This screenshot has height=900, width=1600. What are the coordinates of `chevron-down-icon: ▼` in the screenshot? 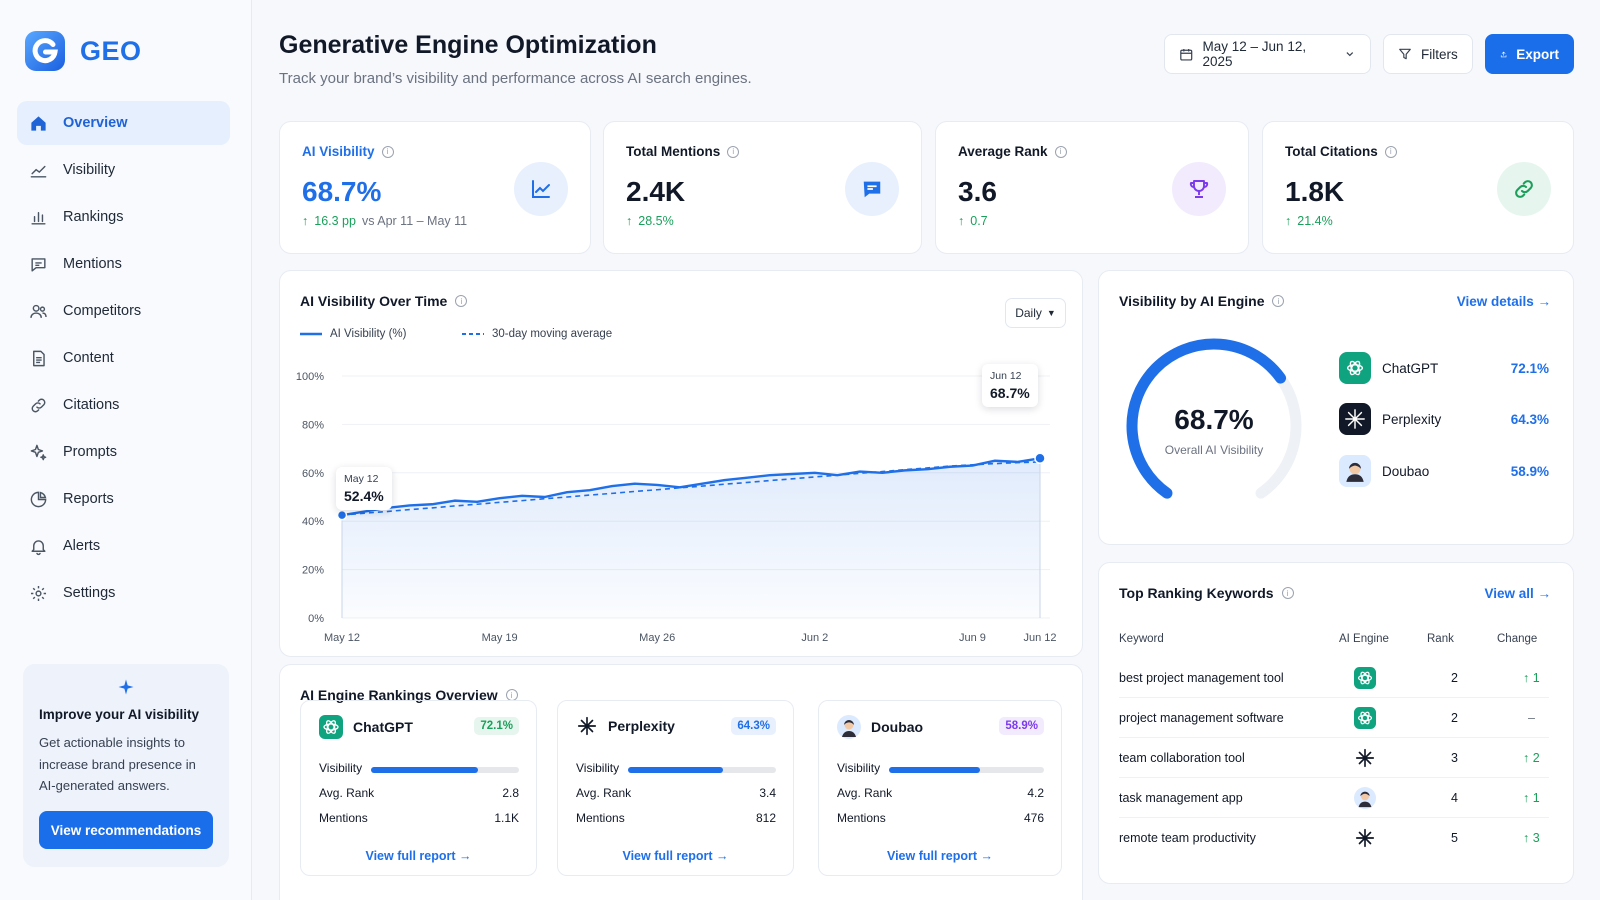 It's located at (1051, 313).